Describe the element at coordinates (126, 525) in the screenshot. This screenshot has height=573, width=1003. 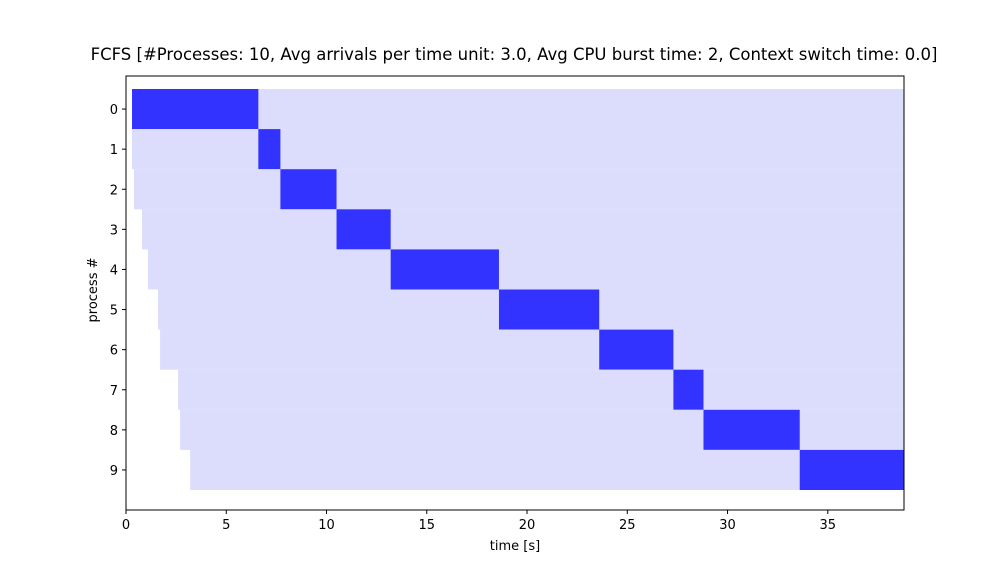
I see `x-tick-label: 0` at that location.